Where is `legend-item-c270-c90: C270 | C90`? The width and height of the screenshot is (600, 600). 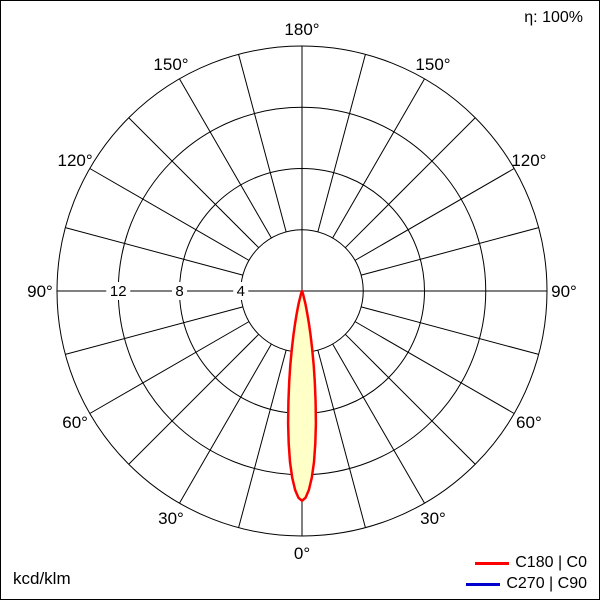
legend-item-c270-c90: C270 | C90 is located at coordinates (526, 584).